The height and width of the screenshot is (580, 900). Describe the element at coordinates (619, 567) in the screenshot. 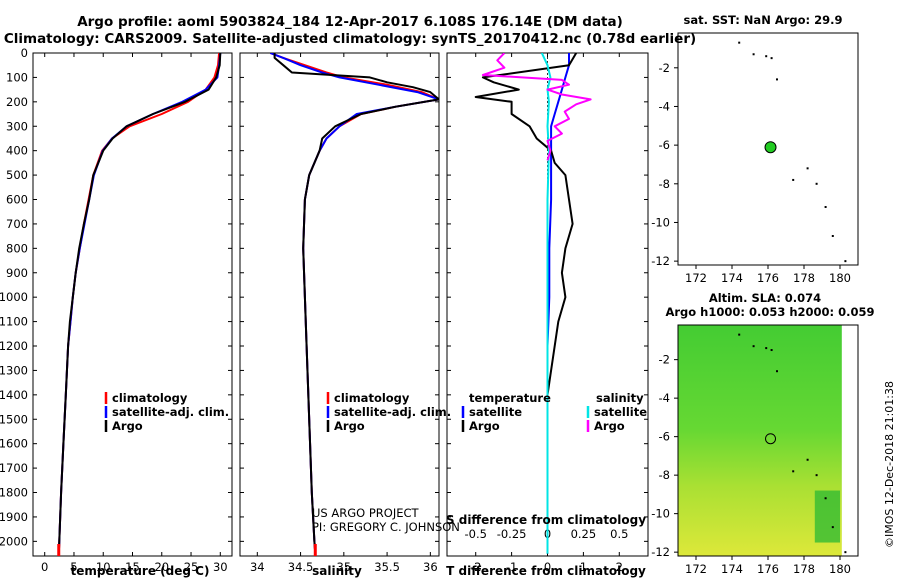

I see `x-tick-label: 2` at that location.